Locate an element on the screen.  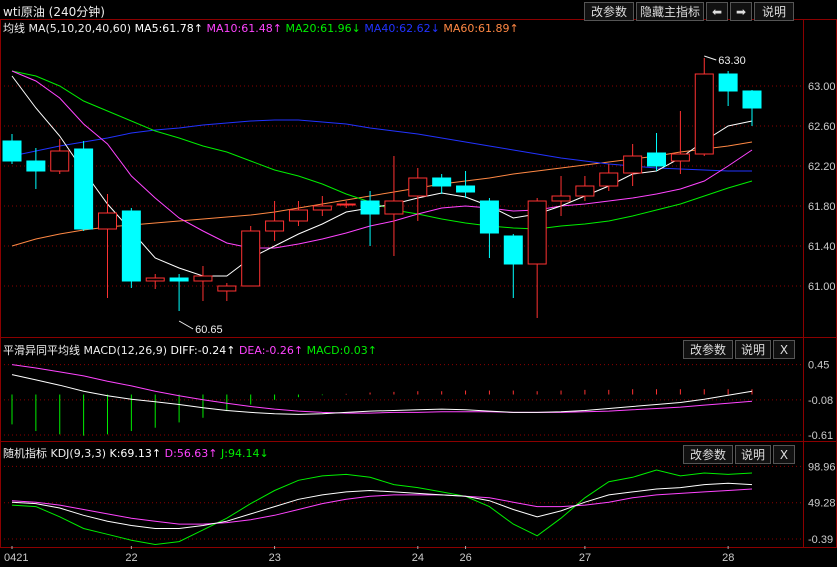
x-tick-label: 23 is located at coordinates (275, 558).